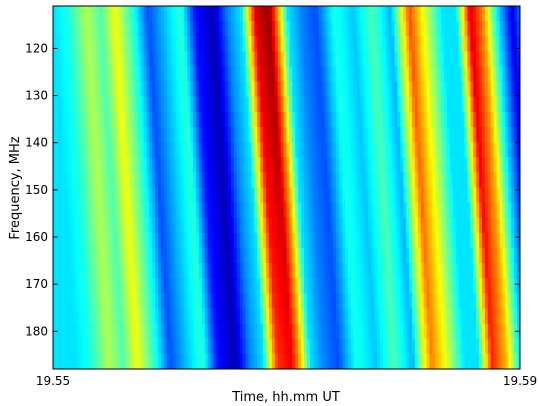 The height and width of the screenshot is (406, 539). Describe the element at coordinates (53, 381) in the screenshot. I see `x-tick-label: 19.55` at that location.